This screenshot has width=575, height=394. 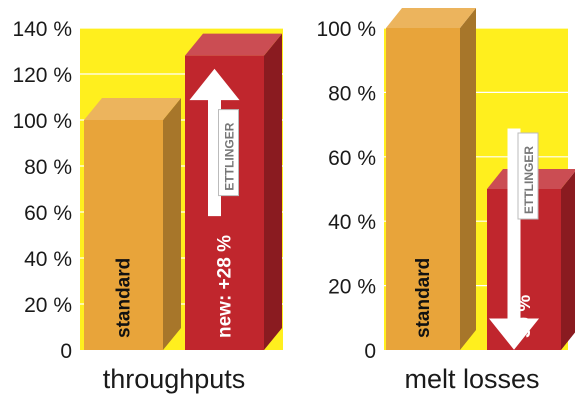 I want to click on arrow-up-icon, so click(x=214, y=142).